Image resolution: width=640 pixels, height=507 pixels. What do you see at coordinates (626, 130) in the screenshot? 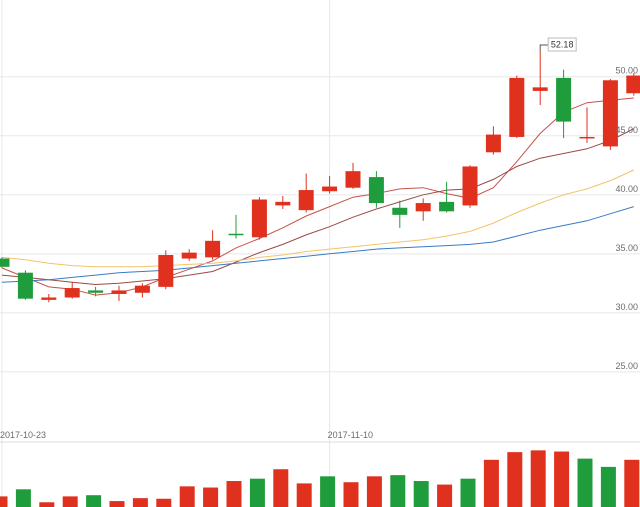
I see `y-tick-label: 45.00` at bounding box center [626, 130].